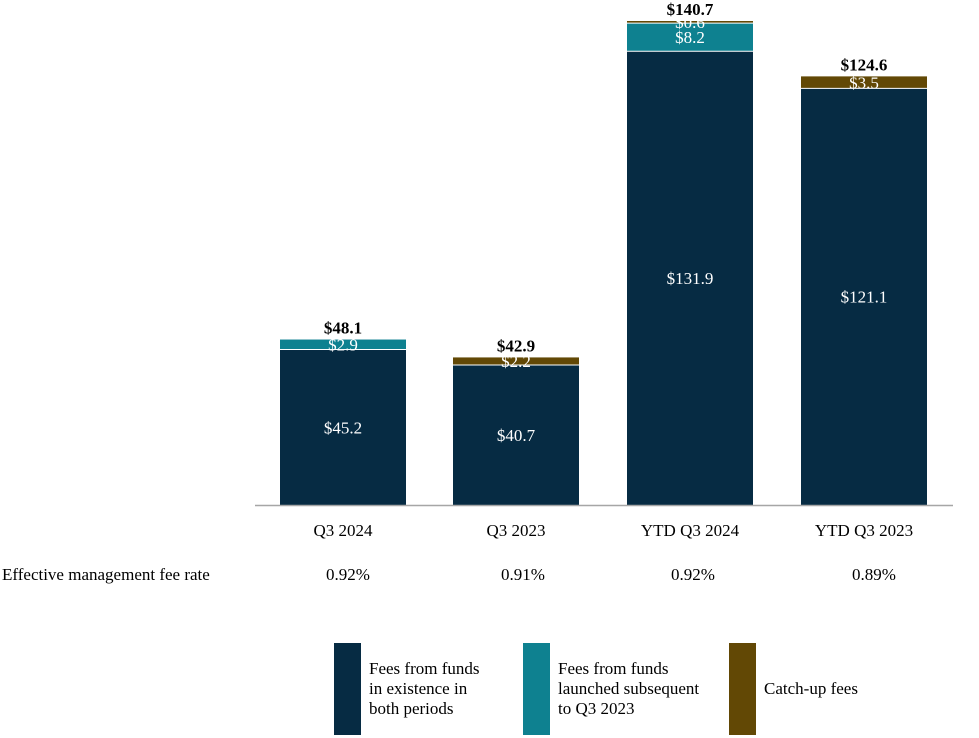 The image size is (979, 738). What do you see at coordinates (343, 530) in the screenshot?
I see `x-tick-label-q3-2024: Q3 2024` at bounding box center [343, 530].